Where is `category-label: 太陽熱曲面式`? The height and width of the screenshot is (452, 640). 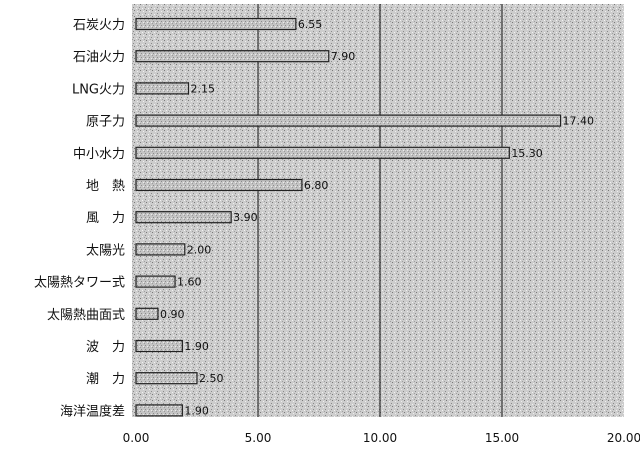
category-label: 太陽熱曲面式 is located at coordinates (86, 315).